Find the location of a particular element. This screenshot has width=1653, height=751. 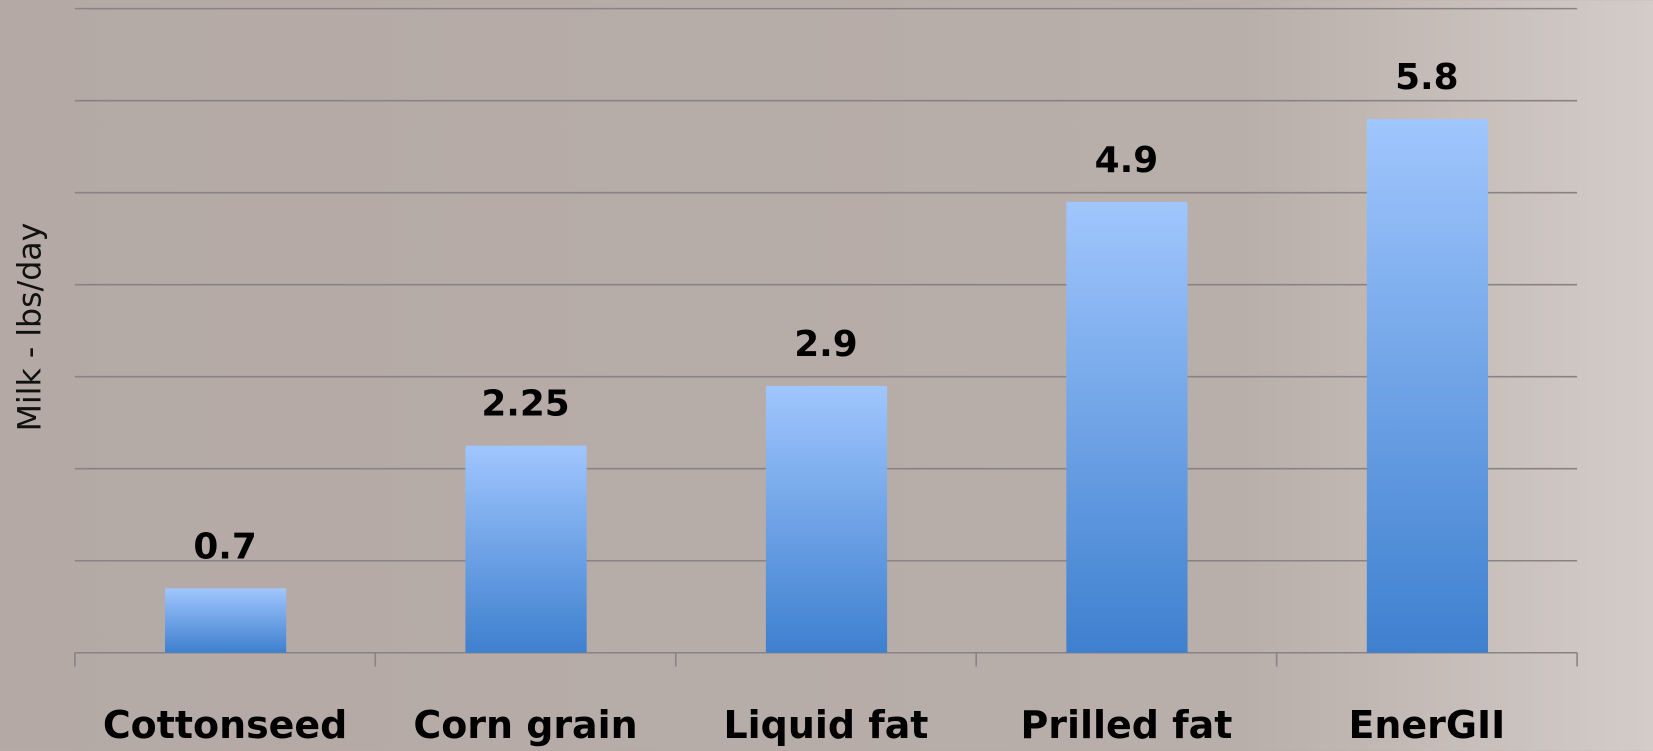

data-label: 0.7 is located at coordinates (224, 546).